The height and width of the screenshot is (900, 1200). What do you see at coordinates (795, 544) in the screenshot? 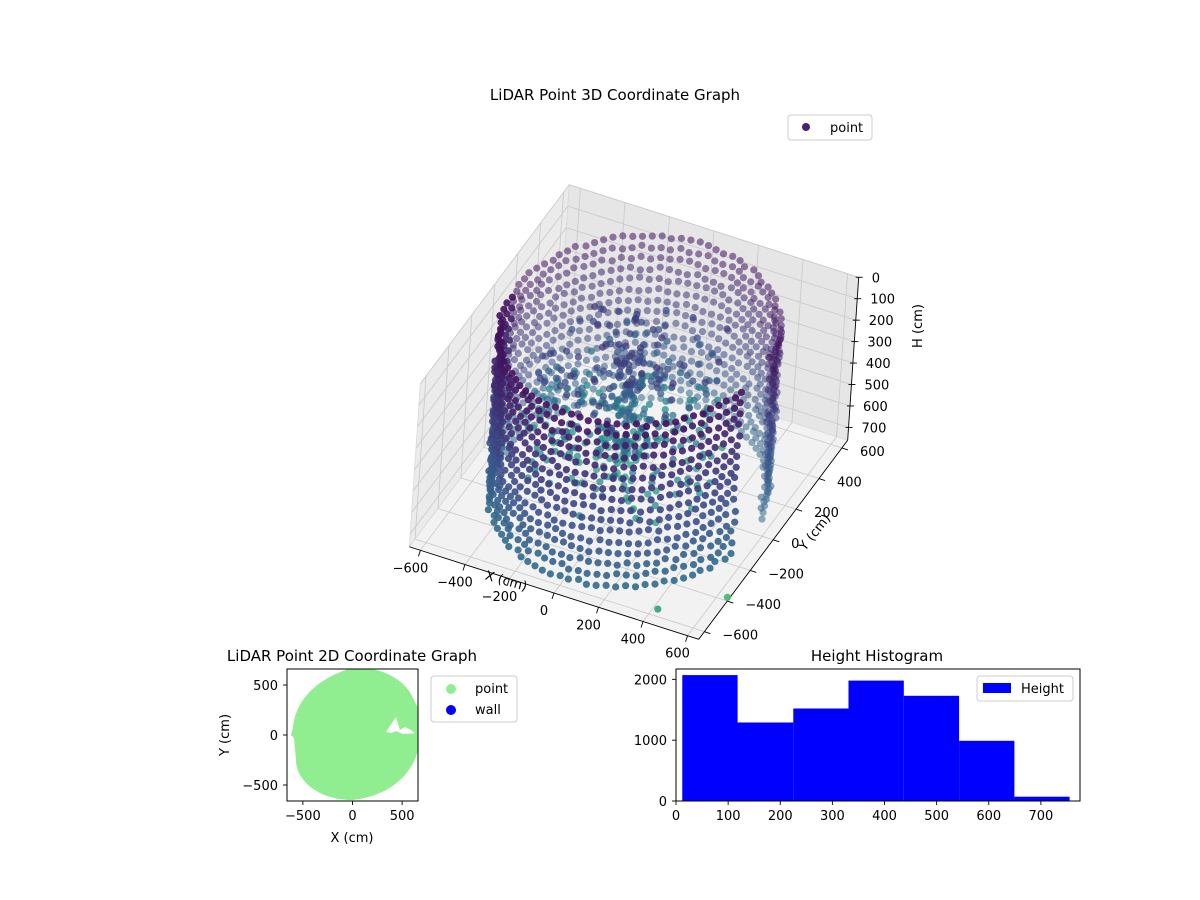
I see `y-tick-label: 0` at bounding box center [795, 544].